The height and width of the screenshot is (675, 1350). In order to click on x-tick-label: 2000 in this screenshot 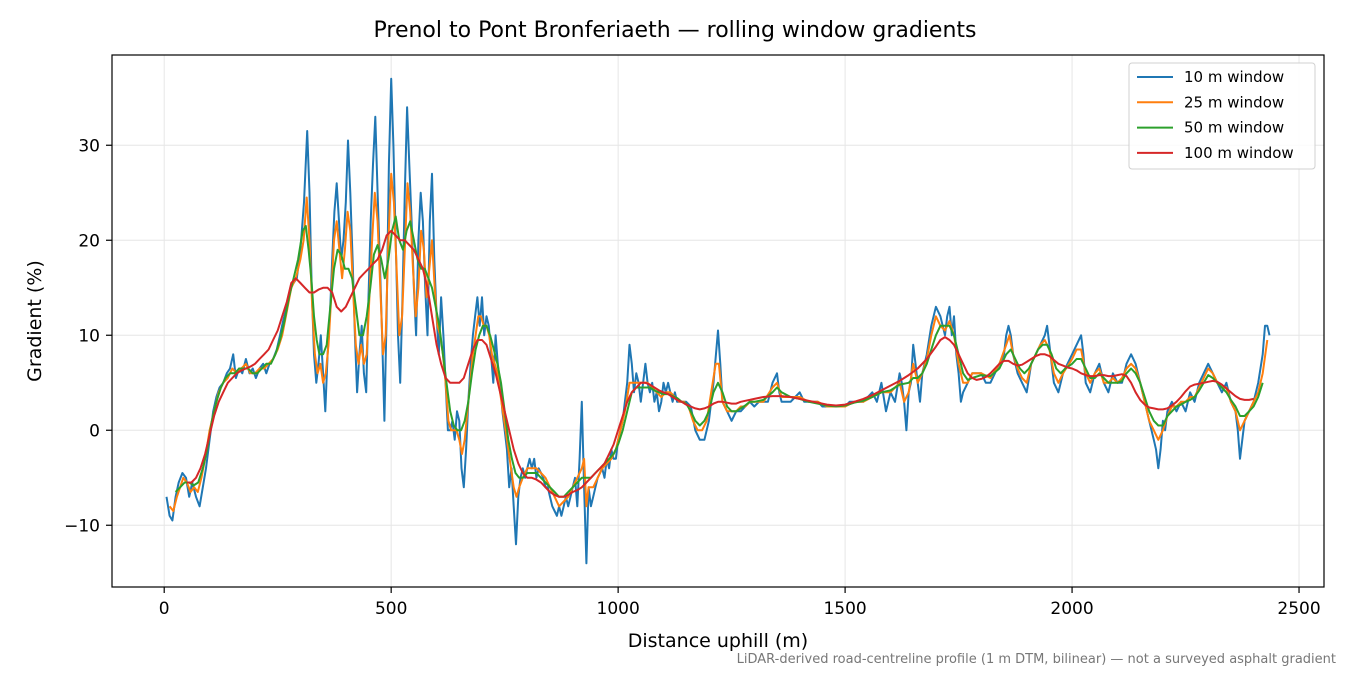, I will do `click(1071, 609)`.